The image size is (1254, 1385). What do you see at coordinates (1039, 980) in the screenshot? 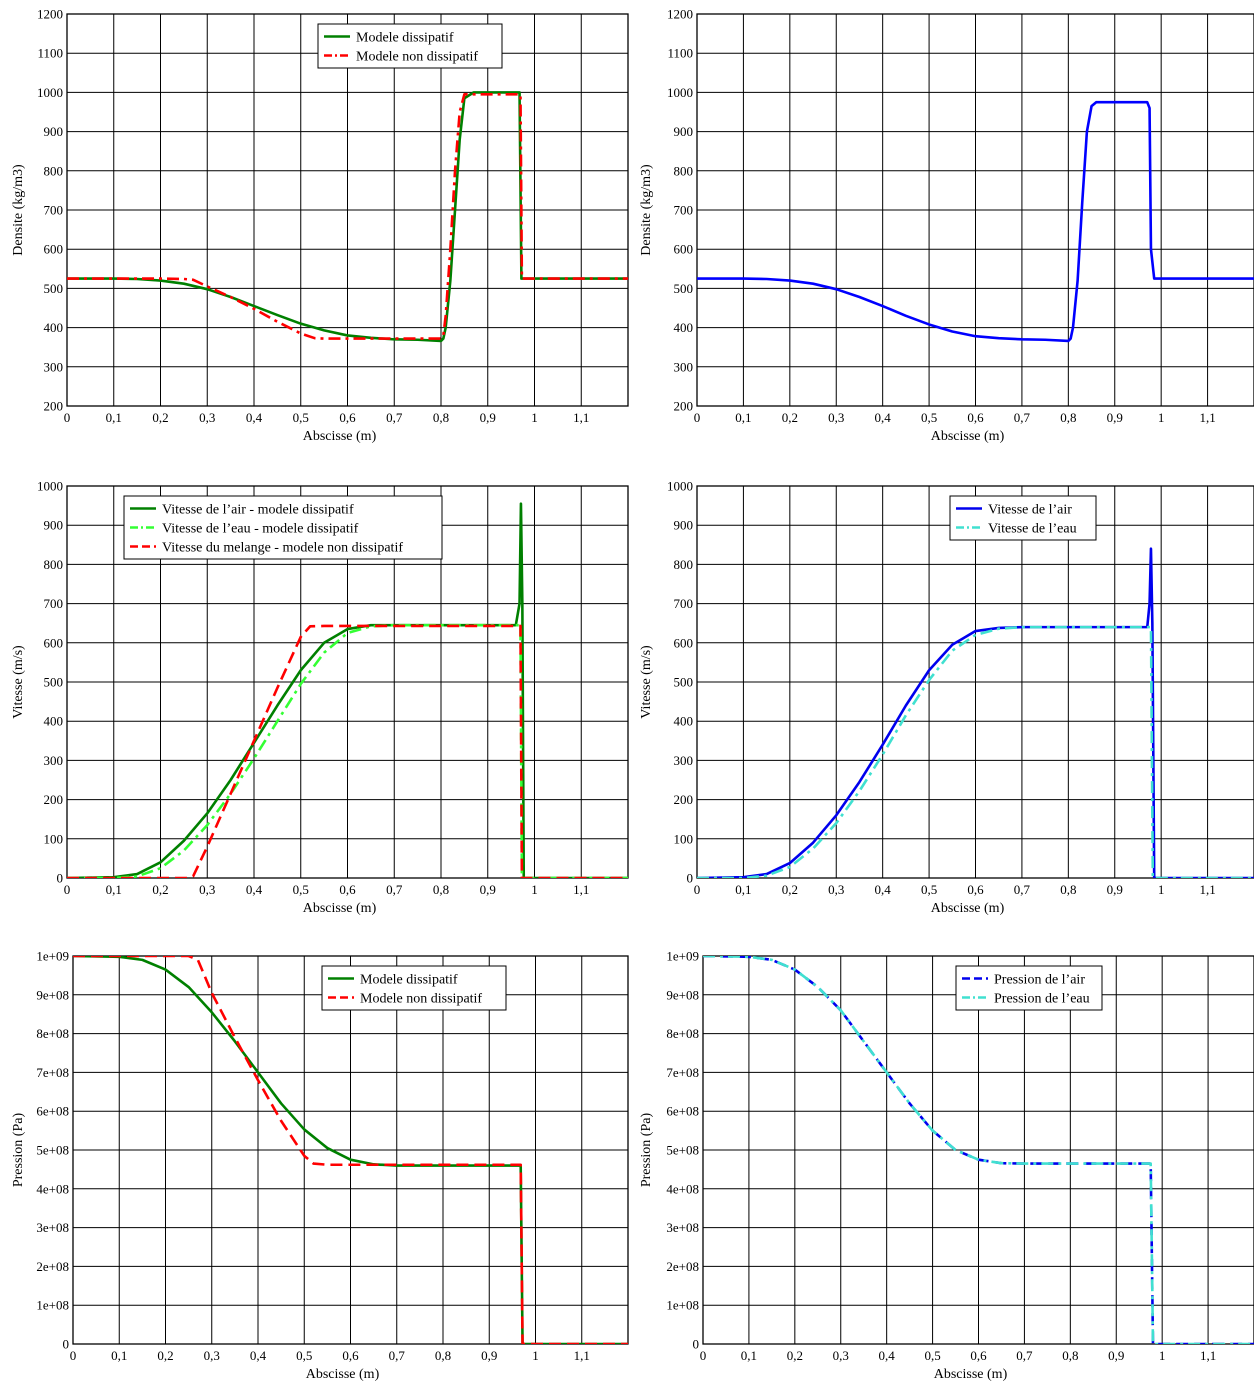
I see `legend-label: Pression de l’air` at bounding box center [1039, 980].